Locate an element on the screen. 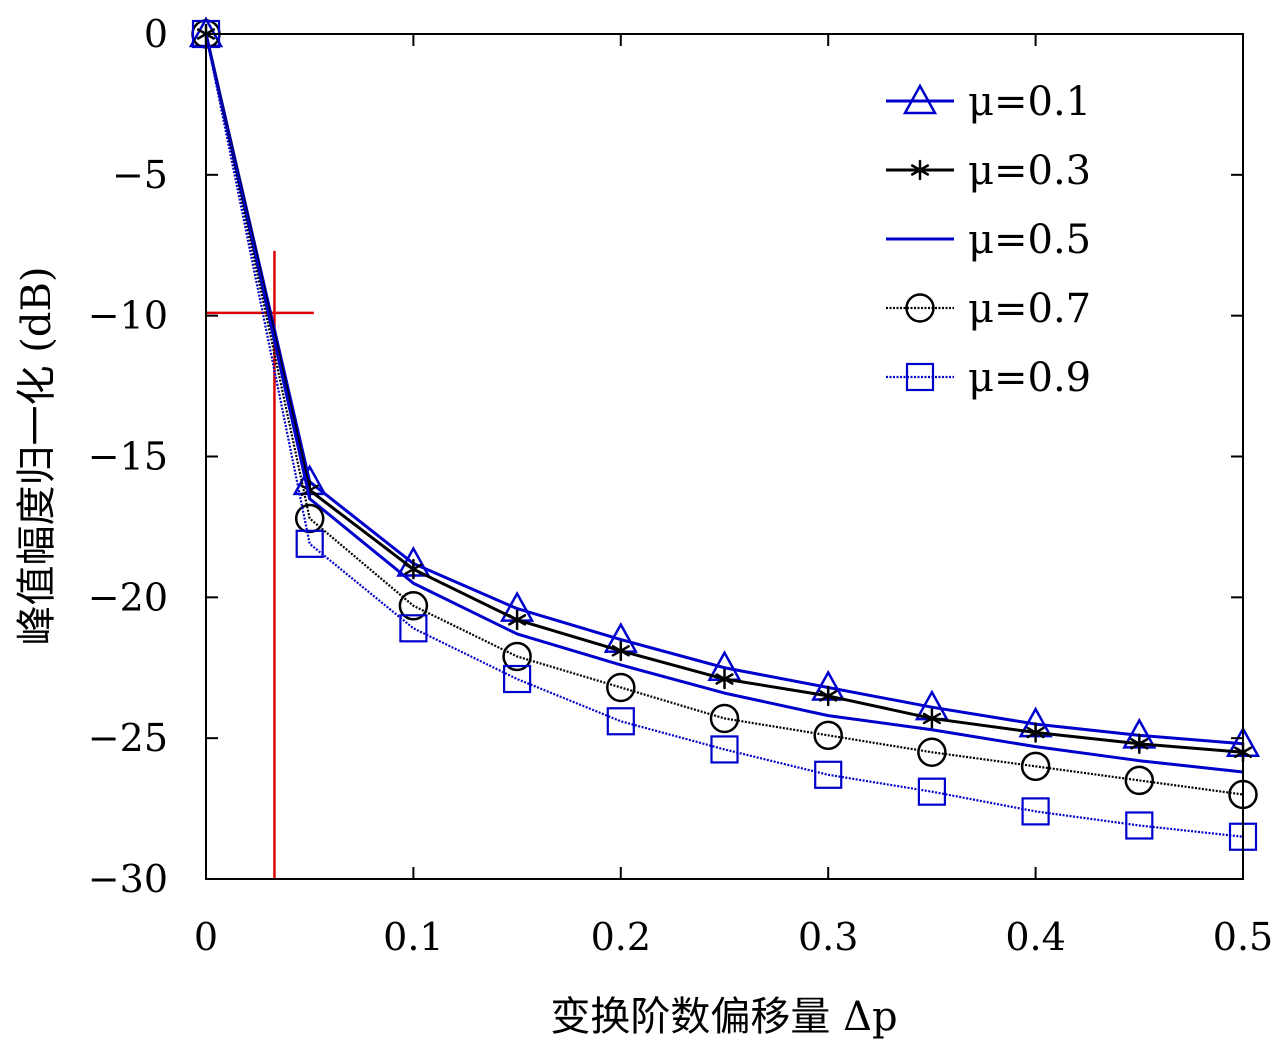  annotations-layer is located at coordinates (260, 564).